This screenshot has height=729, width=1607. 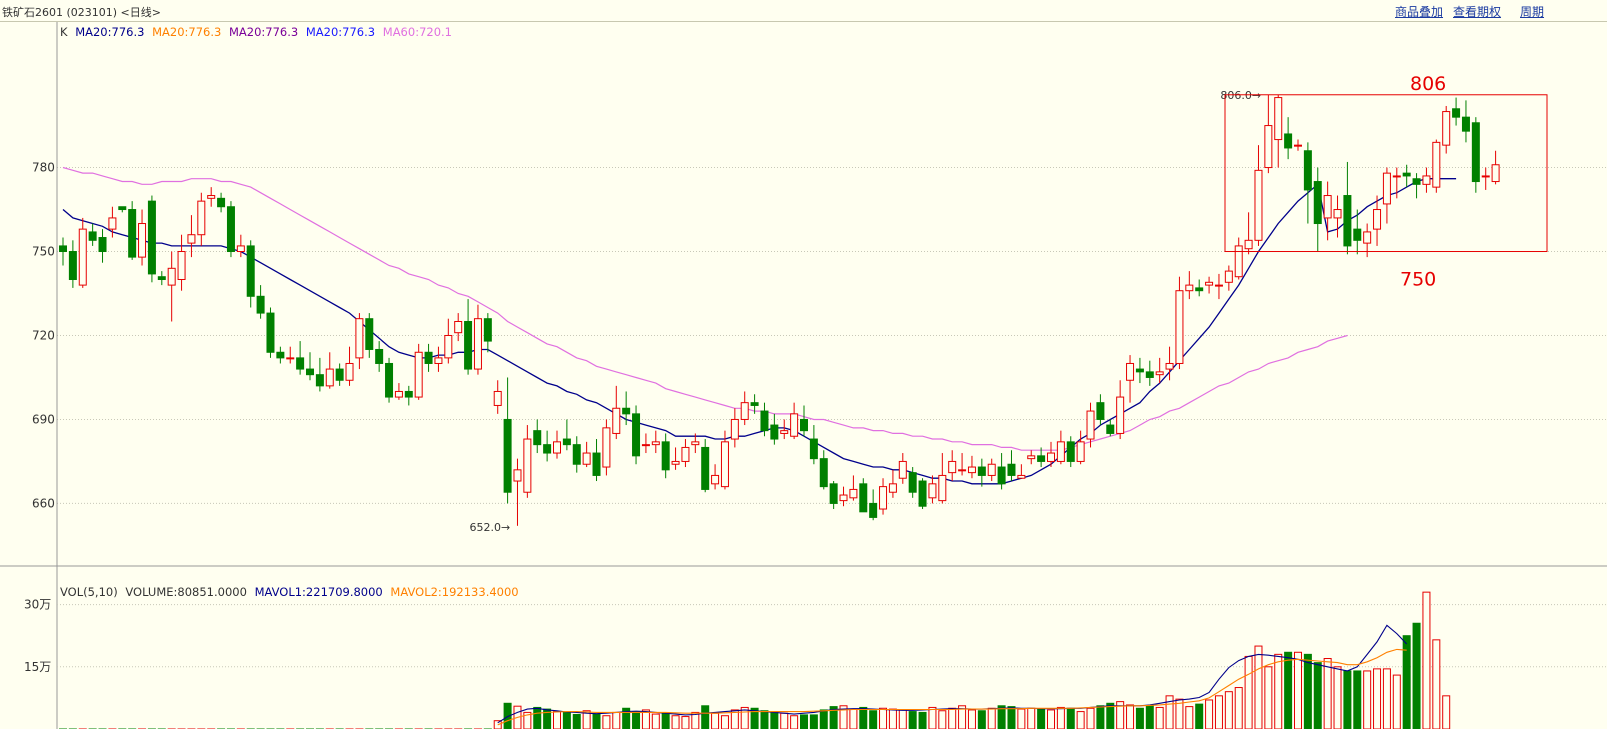 I want to click on period-link: 周期, so click(x=1532, y=12).